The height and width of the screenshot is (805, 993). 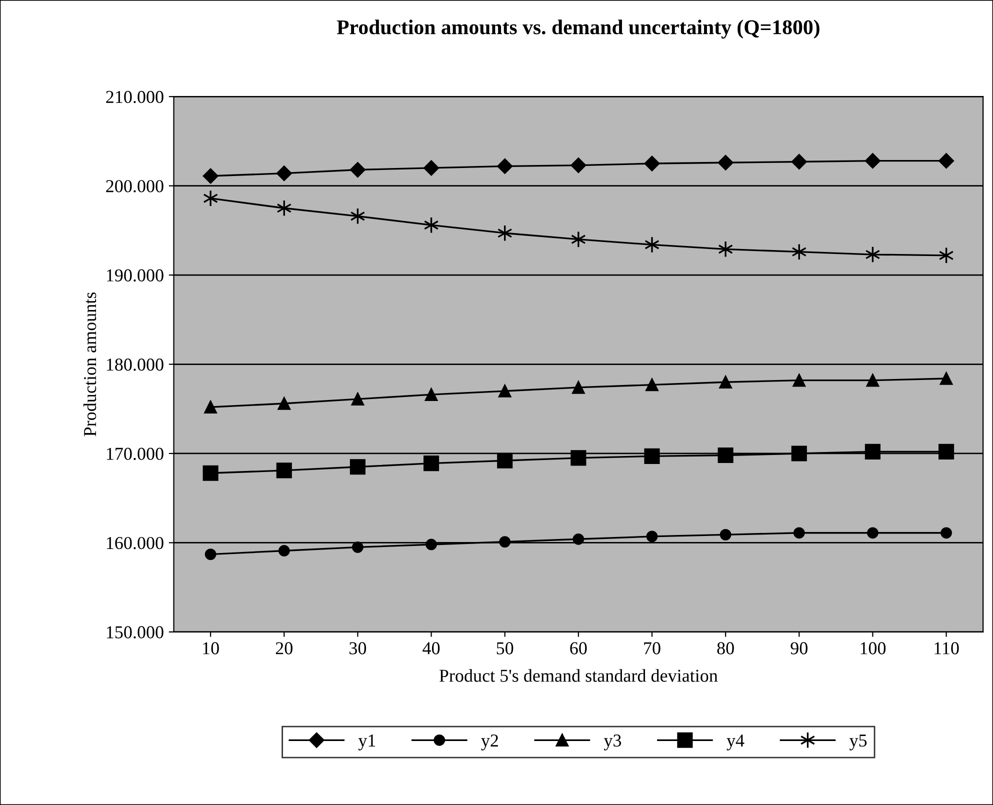 I want to click on legend-label: y3, so click(x=613, y=742).